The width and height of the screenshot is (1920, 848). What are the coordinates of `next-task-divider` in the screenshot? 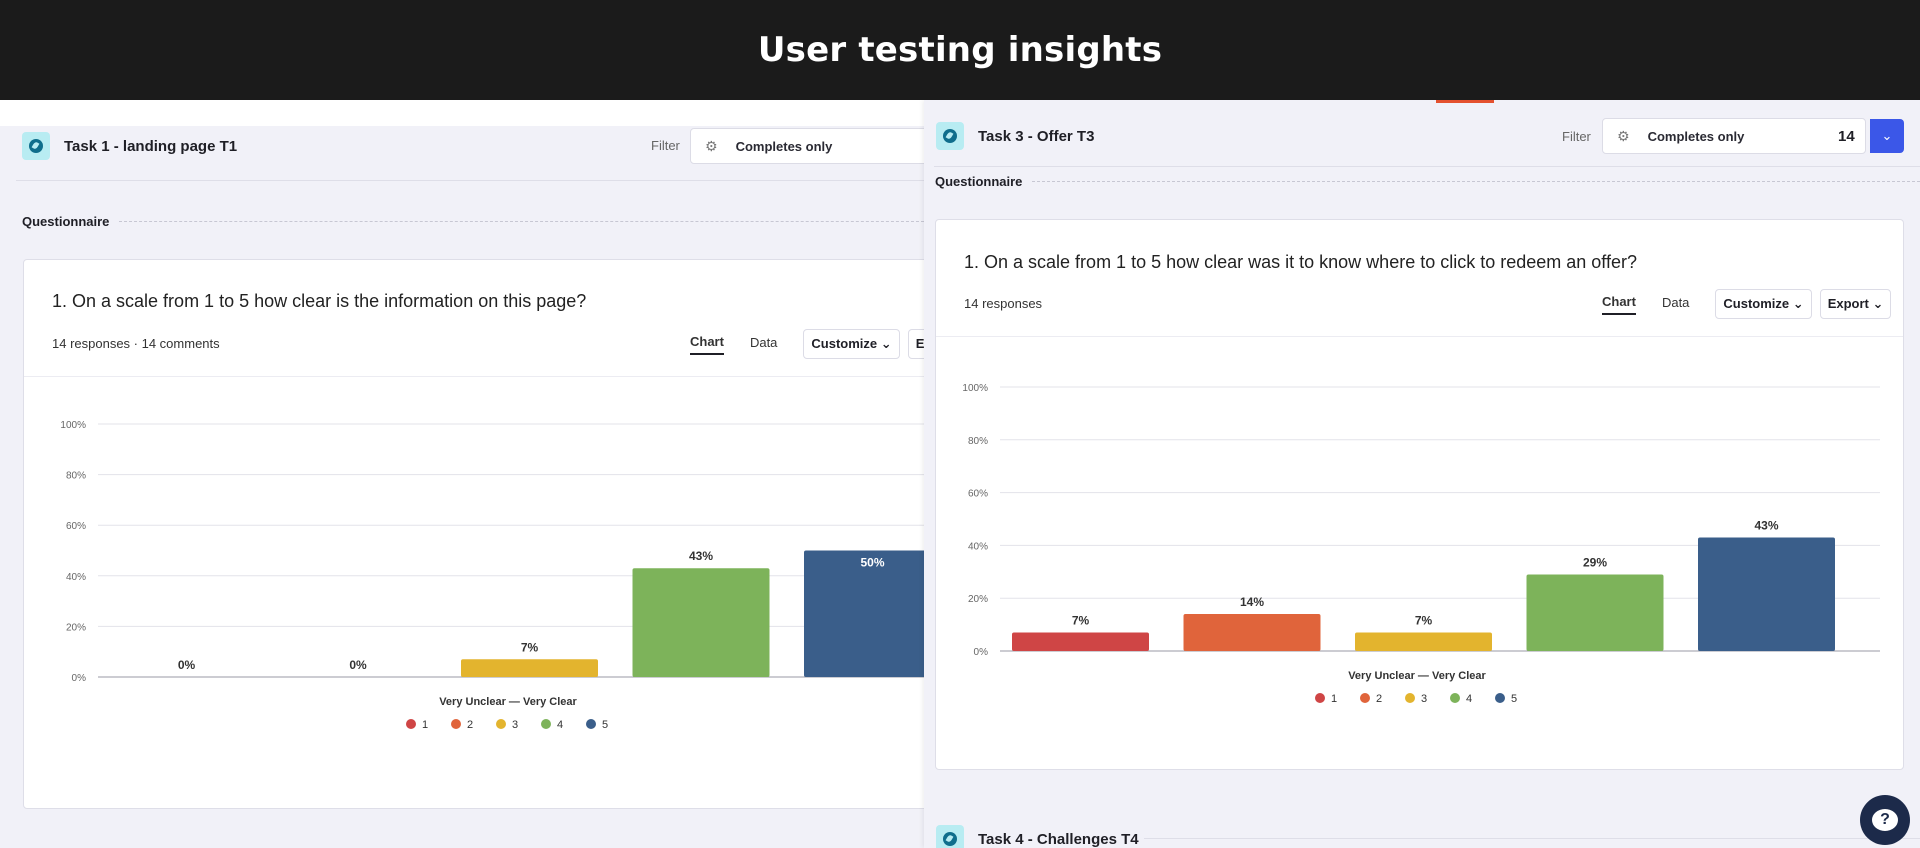 It's located at (1532, 838).